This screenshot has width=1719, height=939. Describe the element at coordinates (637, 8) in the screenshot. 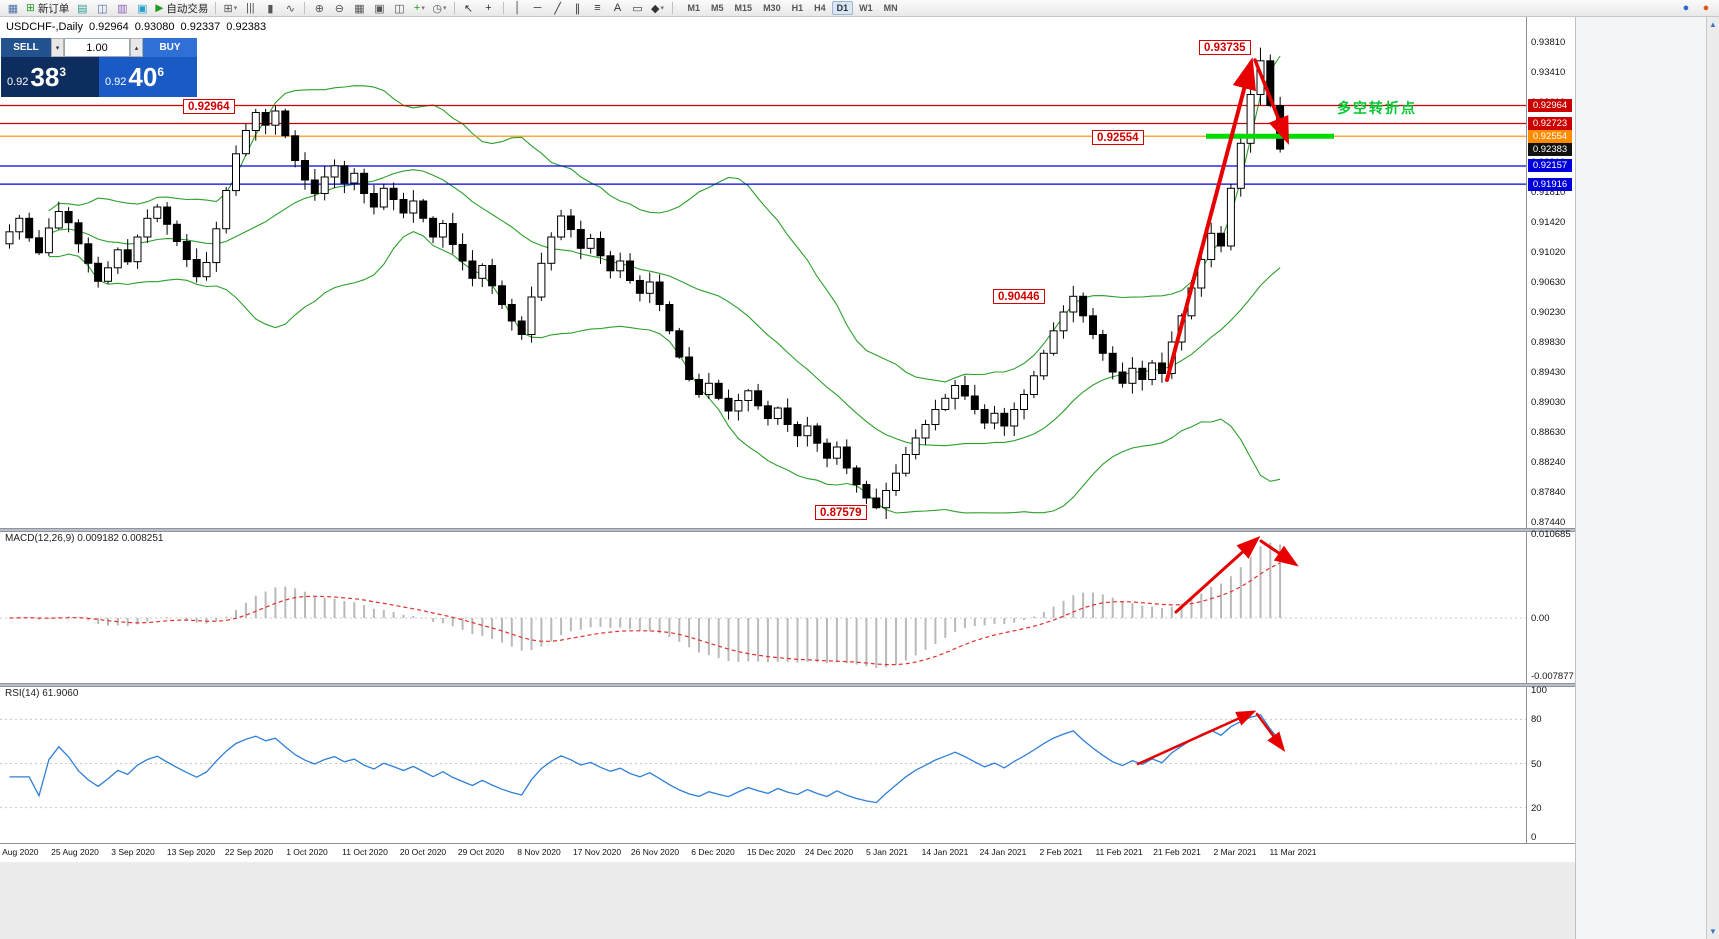

I see `text-label-icon: ▭` at that location.